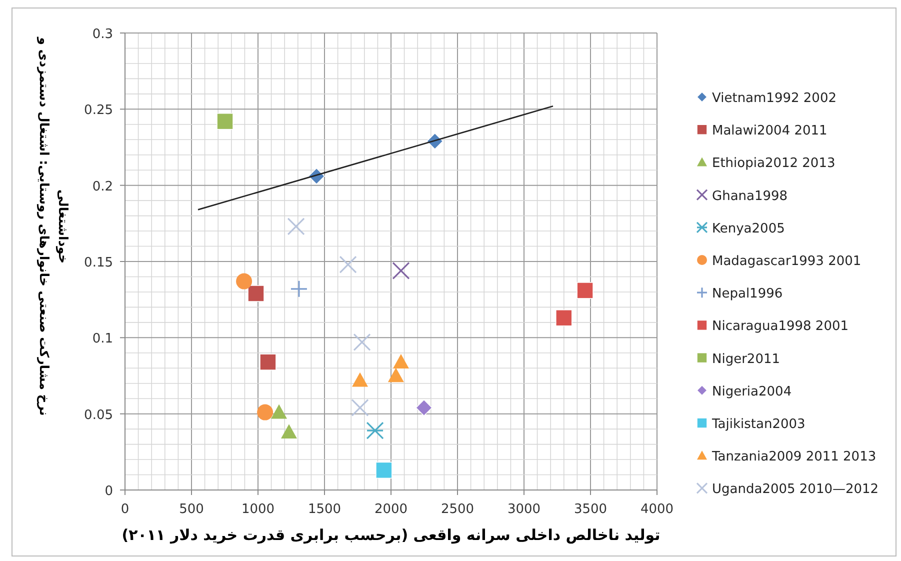 This screenshot has height=561, width=901. Describe the element at coordinates (524, 509) in the screenshot. I see `x-tick-label: 3000` at that location.